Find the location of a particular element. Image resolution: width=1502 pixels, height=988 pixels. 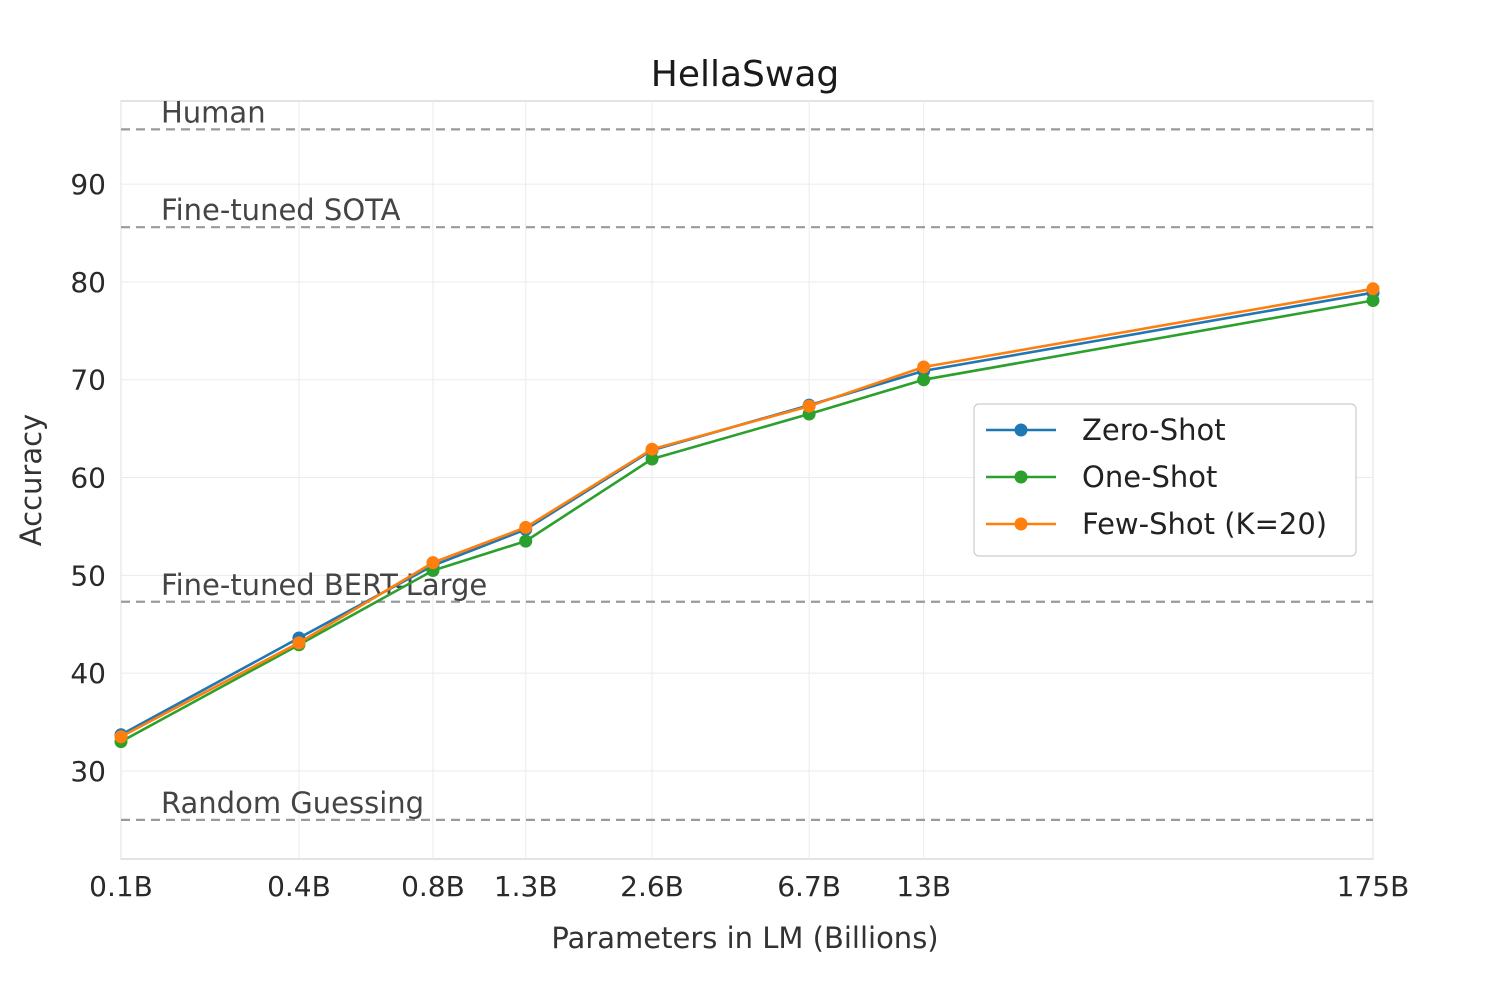

y-tick-label: 30 is located at coordinates (88, 771).